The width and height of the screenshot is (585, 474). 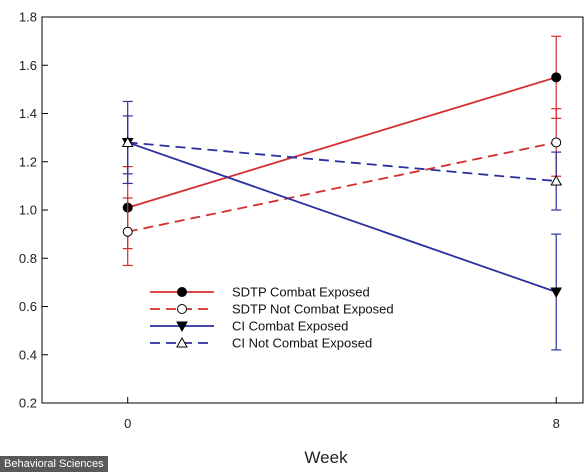 What do you see at coordinates (28, 258) in the screenshot?
I see `y-tick-label: 0.8` at bounding box center [28, 258].